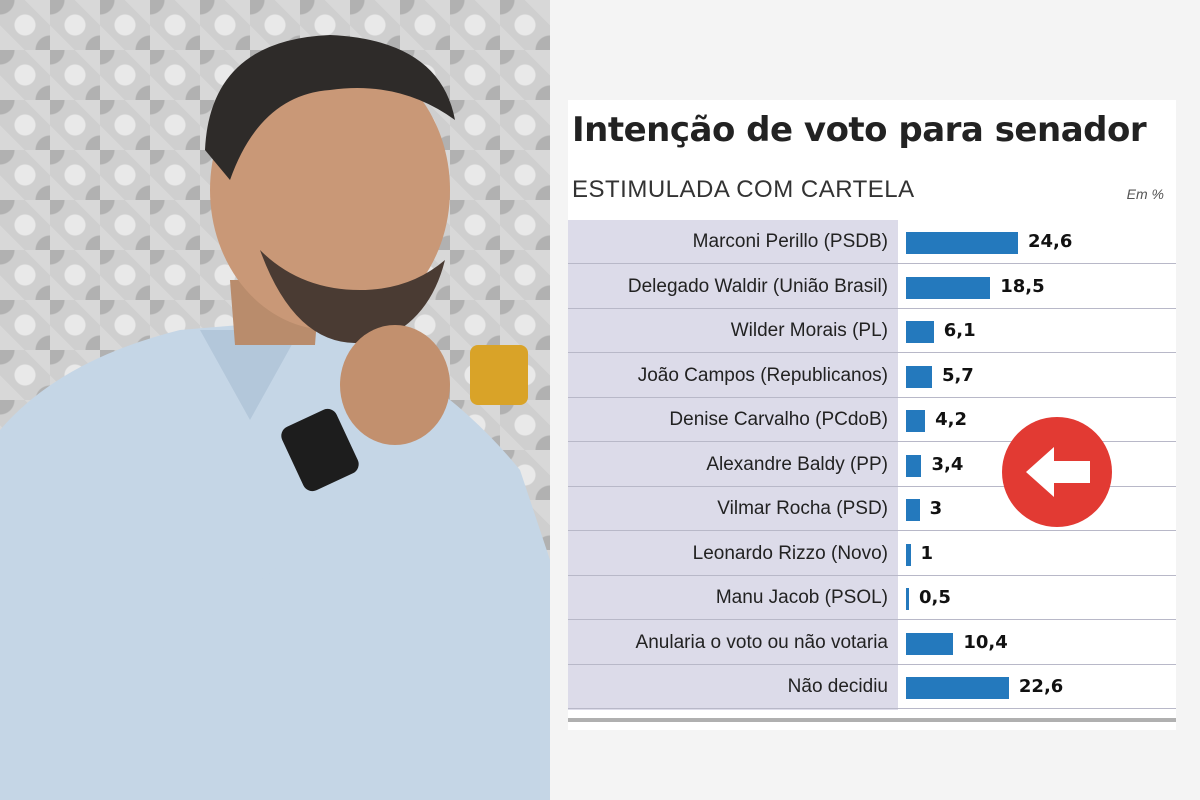 This screenshot has width=1200, height=800. What do you see at coordinates (778, 419) in the screenshot?
I see `category-label: Denise Carvalho (PCdoB)` at bounding box center [778, 419].